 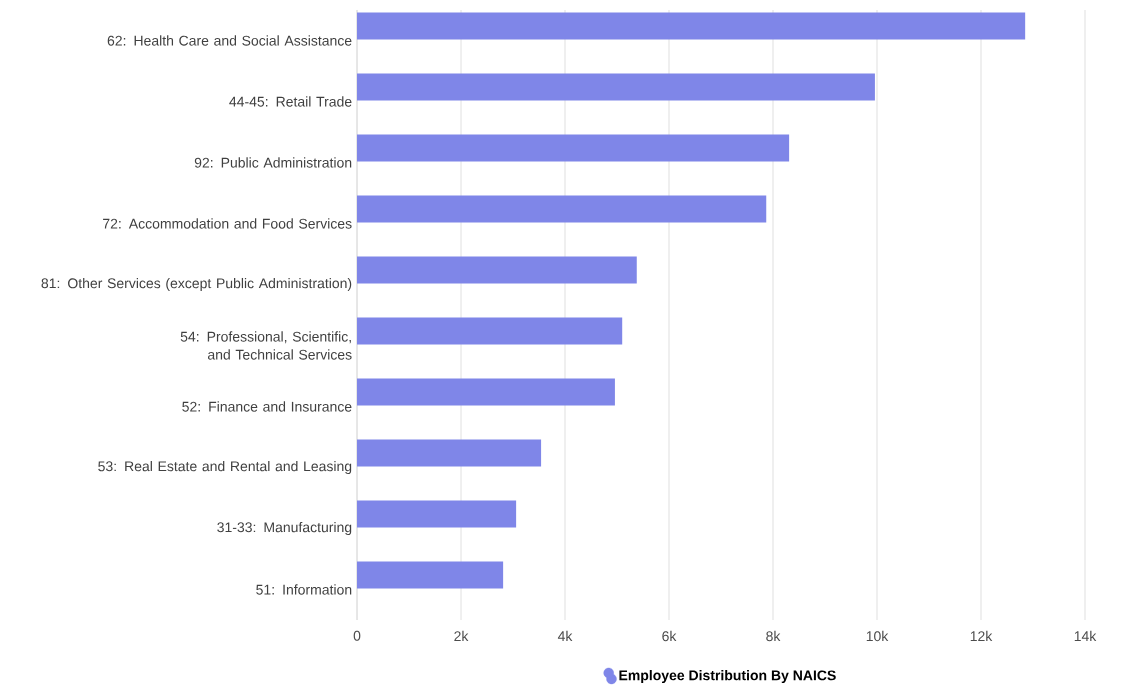 I want to click on x-tick-label: 6k, so click(x=669, y=636).